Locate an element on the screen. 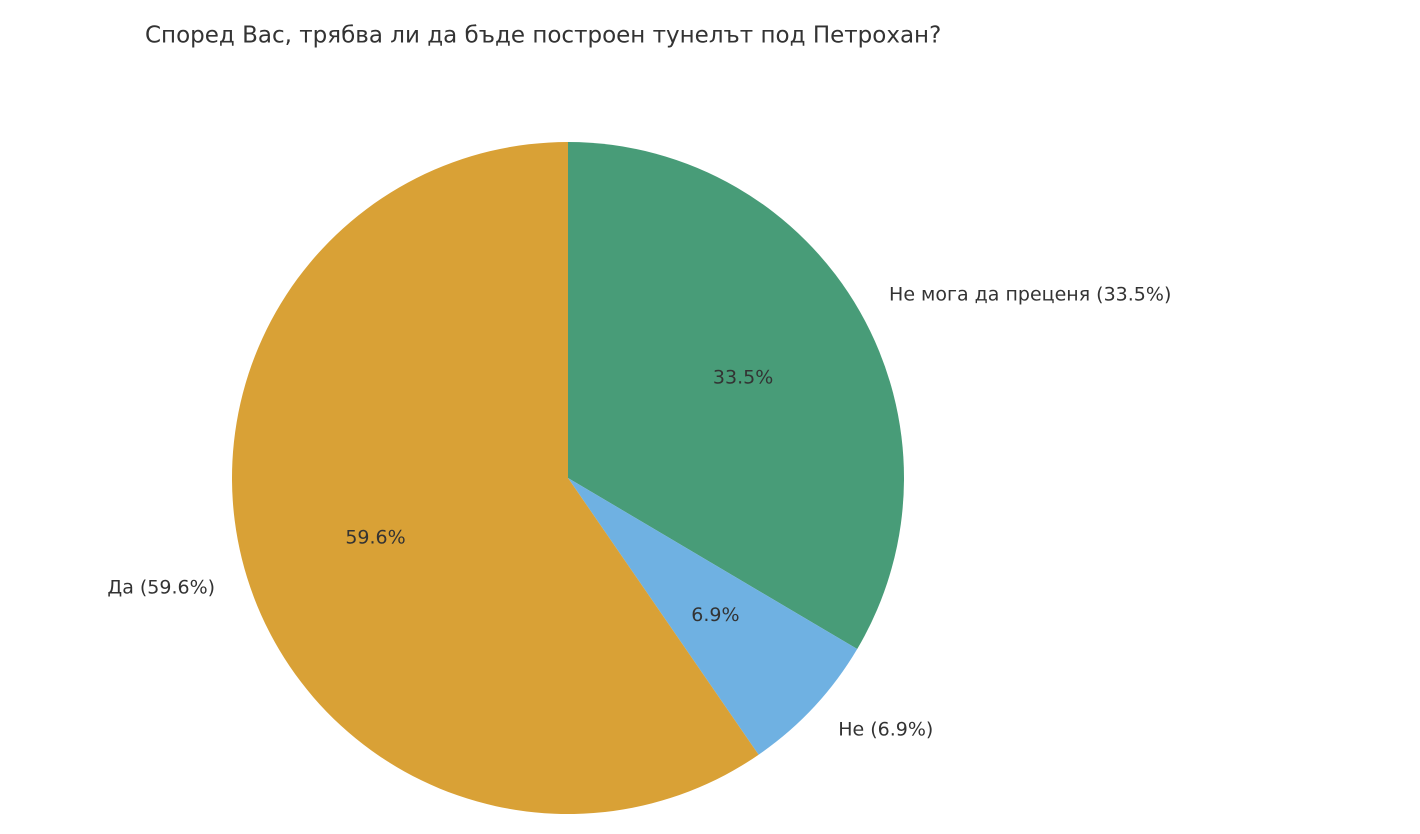 The height and width of the screenshot is (834, 1420). slice-category-label: Не (6.9%) is located at coordinates (885, 730).